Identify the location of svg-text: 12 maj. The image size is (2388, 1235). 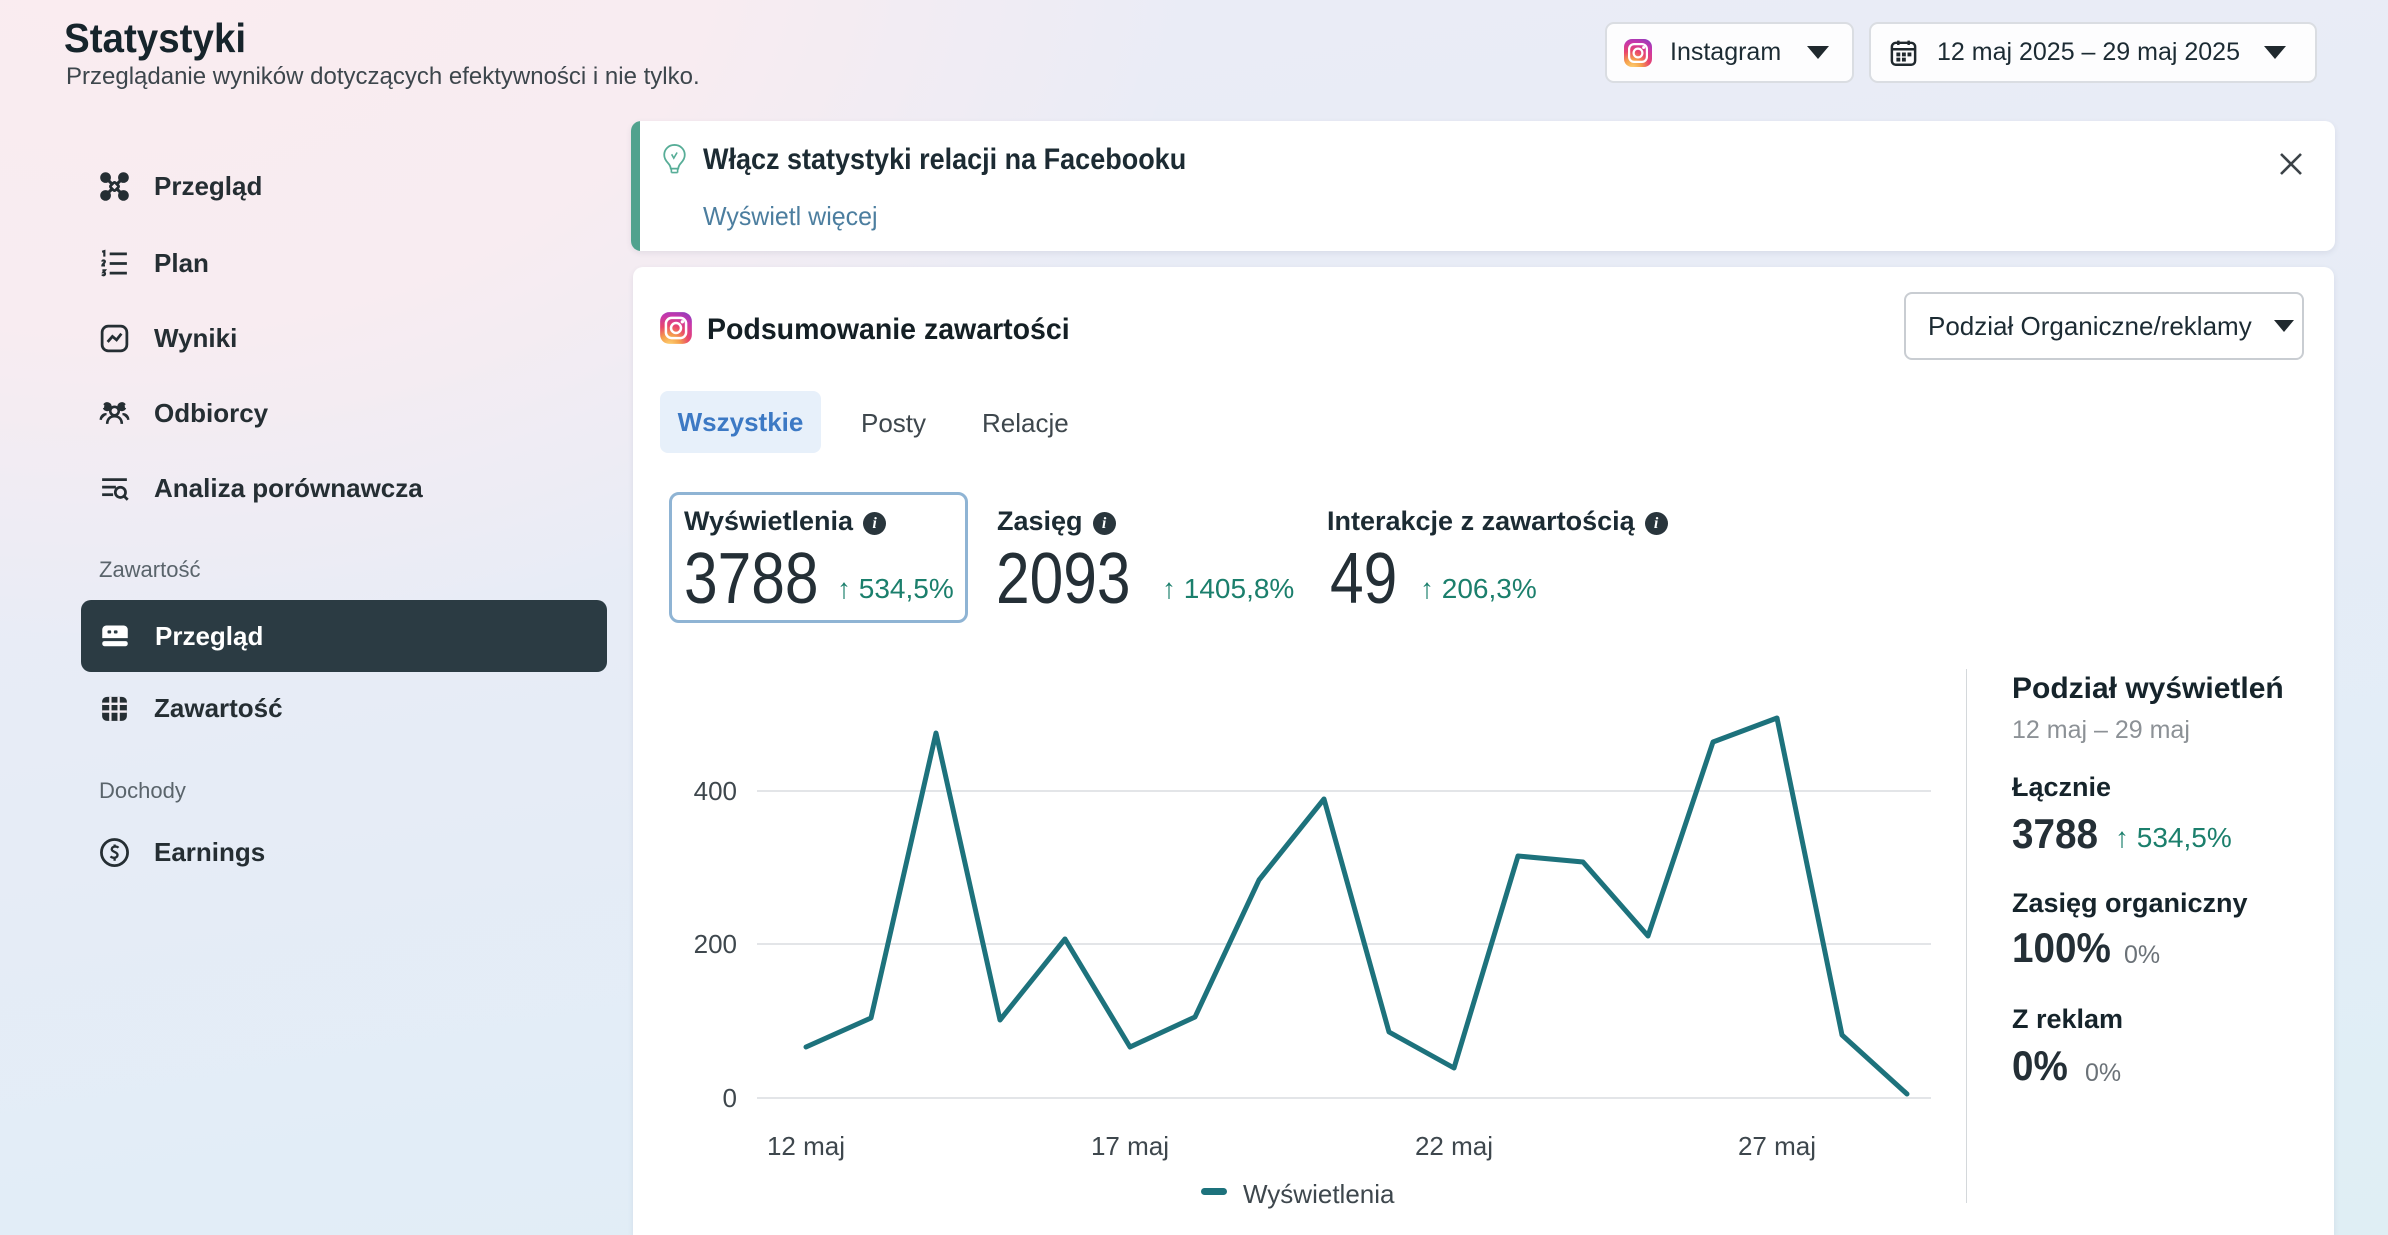
(806, 1146).